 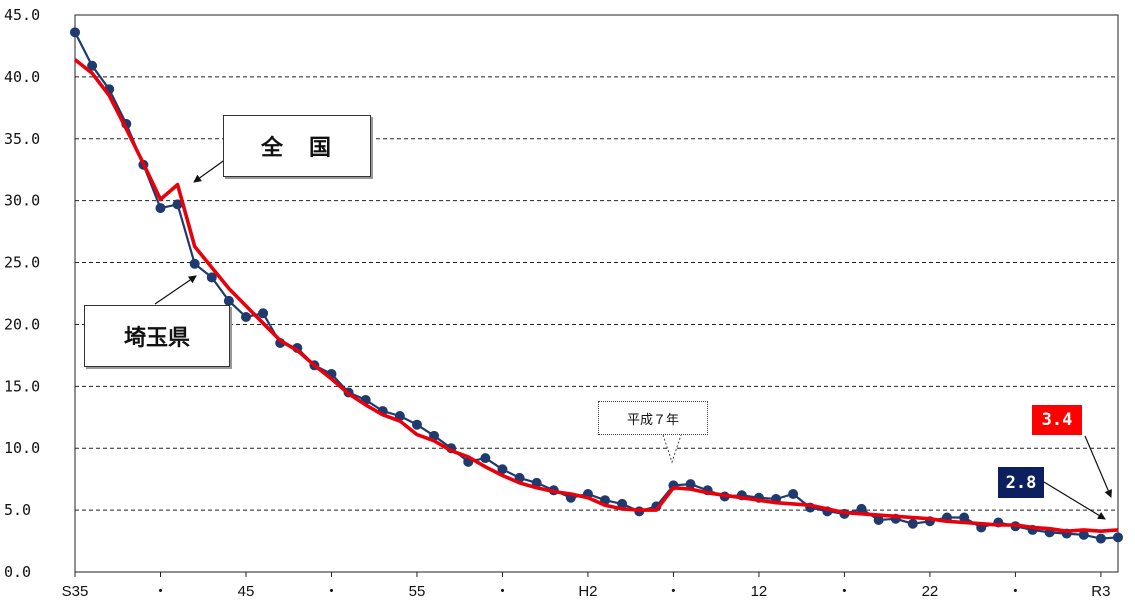 What do you see at coordinates (22, 448) in the screenshot?
I see `y-tick-label: 10.0` at bounding box center [22, 448].